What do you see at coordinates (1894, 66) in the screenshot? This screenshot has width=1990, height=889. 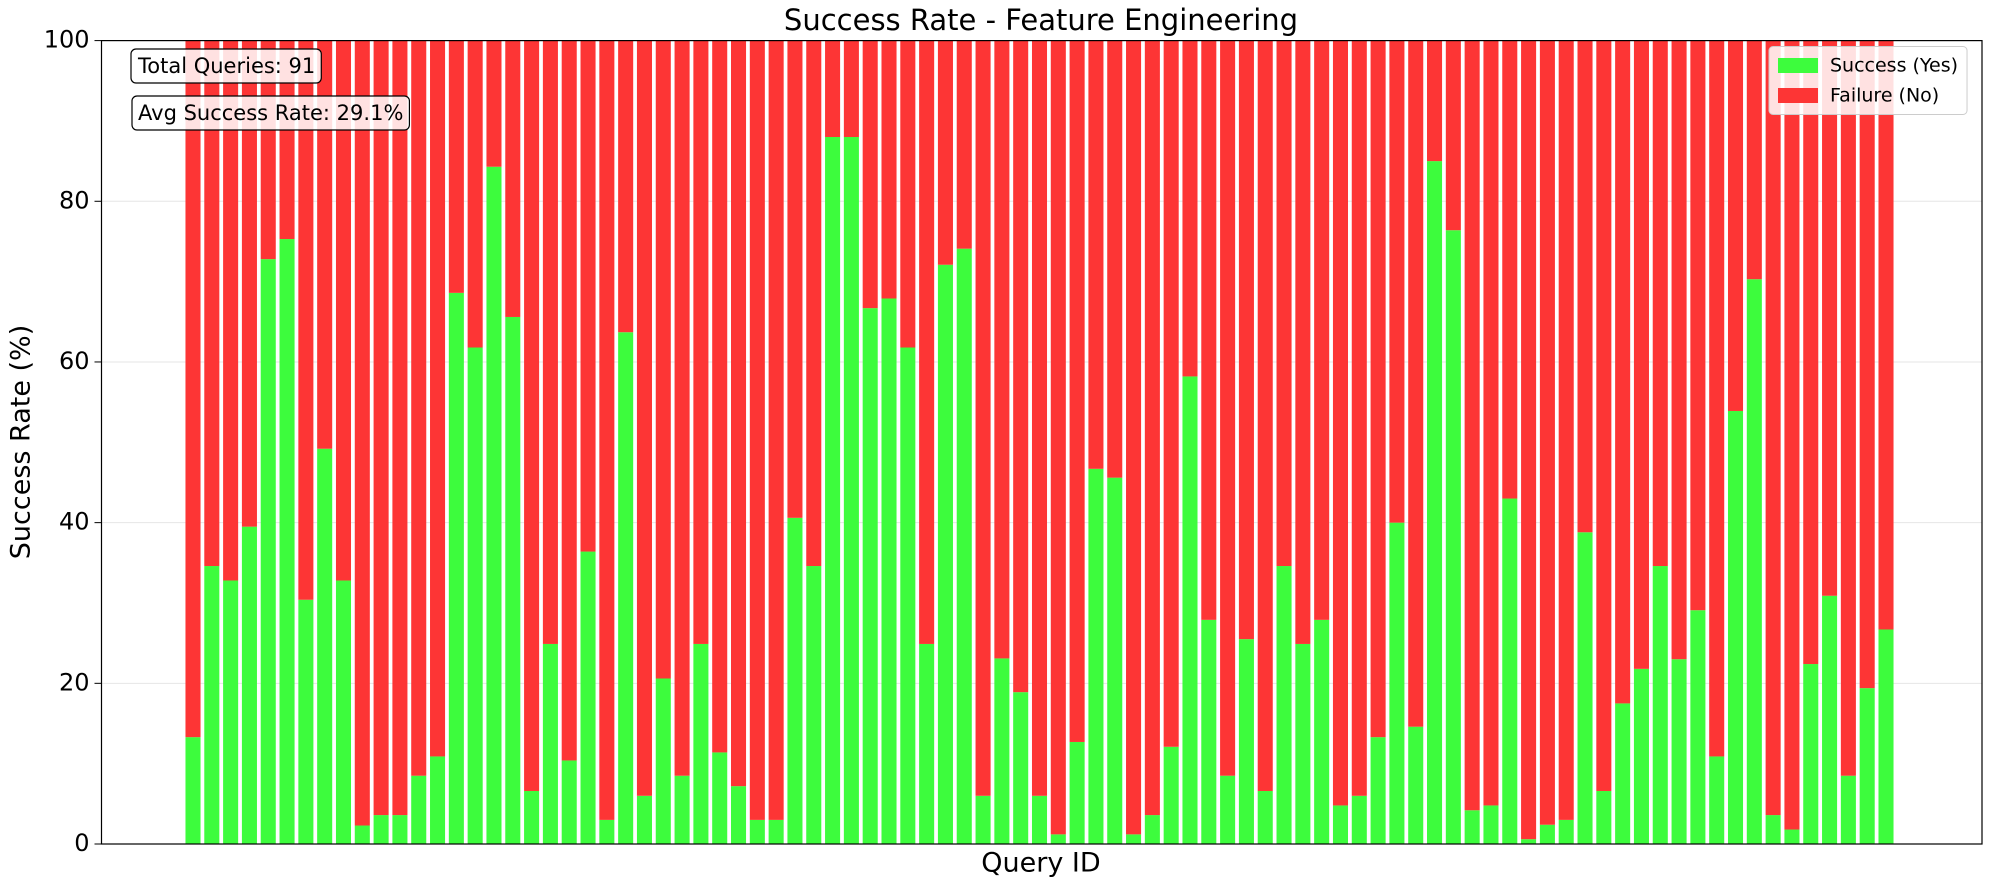 I see `legend-label: Success (Yes)` at bounding box center [1894, 66].